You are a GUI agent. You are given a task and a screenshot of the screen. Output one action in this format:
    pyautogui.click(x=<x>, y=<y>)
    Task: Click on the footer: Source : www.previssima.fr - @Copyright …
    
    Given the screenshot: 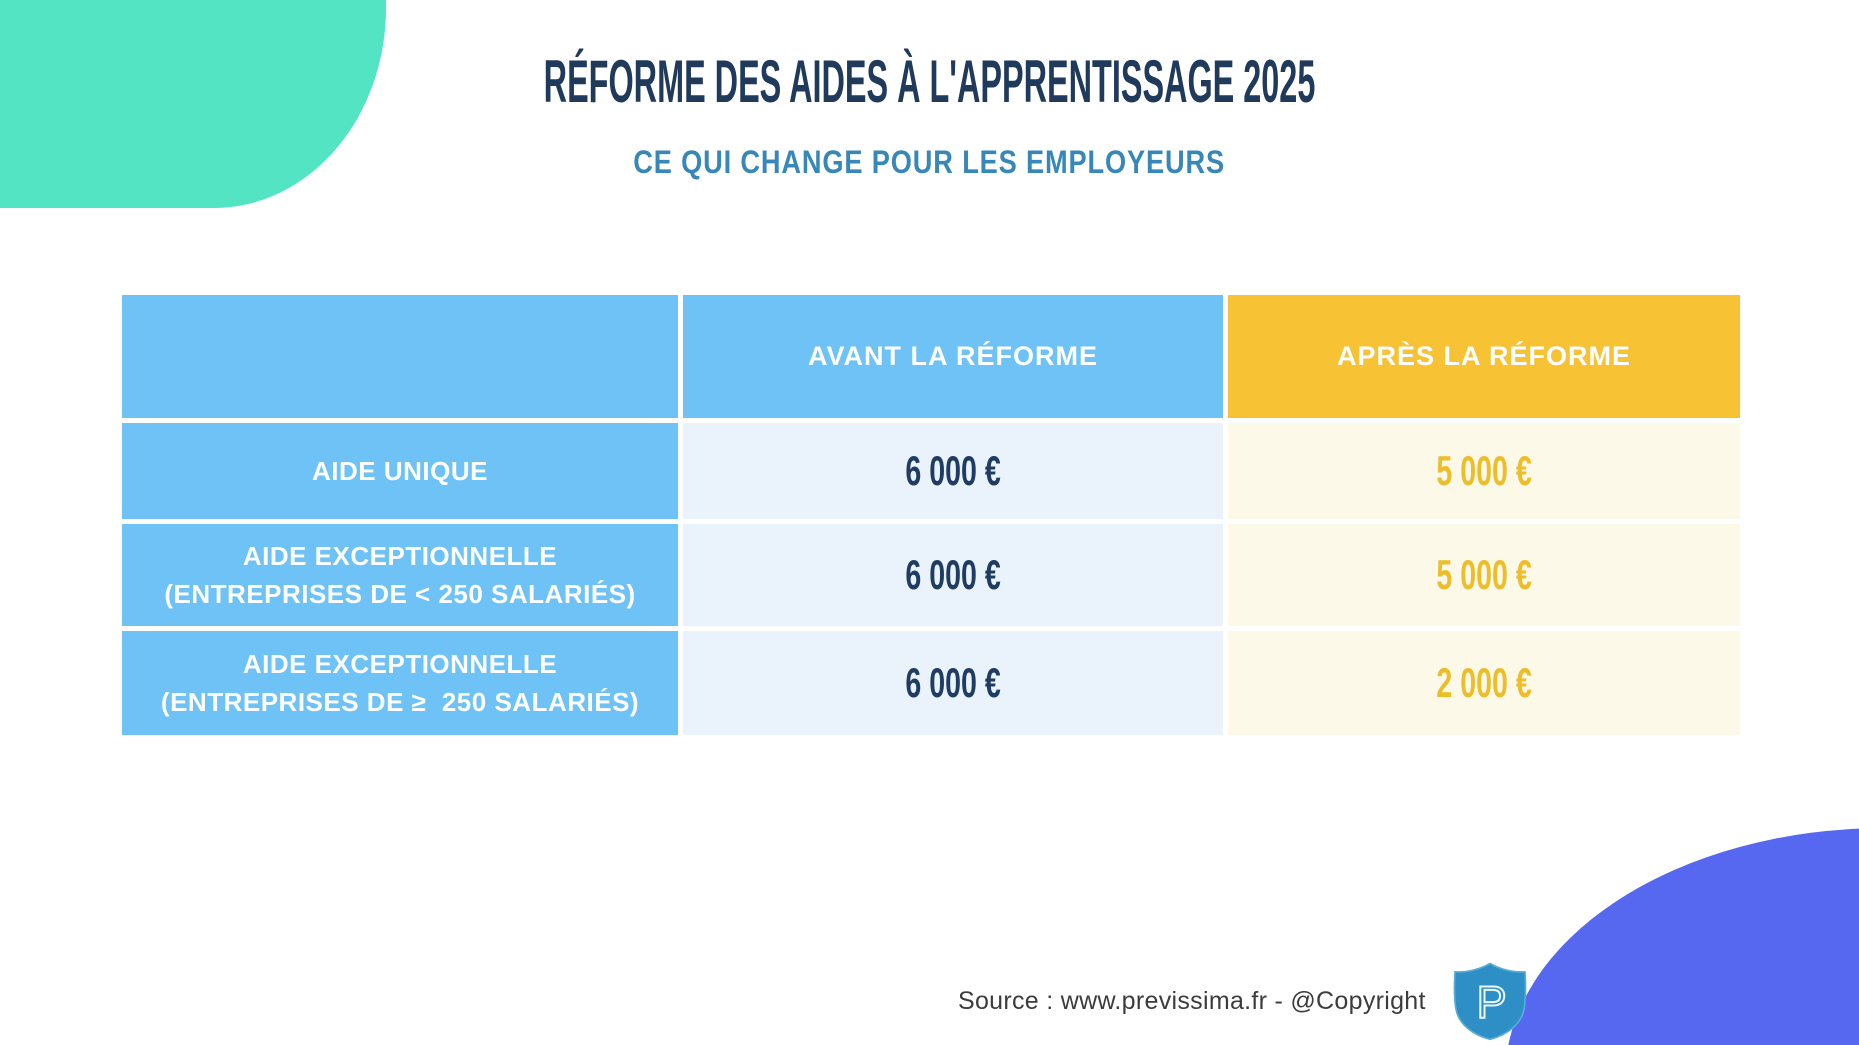 What is the action you would take?
    pyautogui.click(x=1245, y=1001)
    